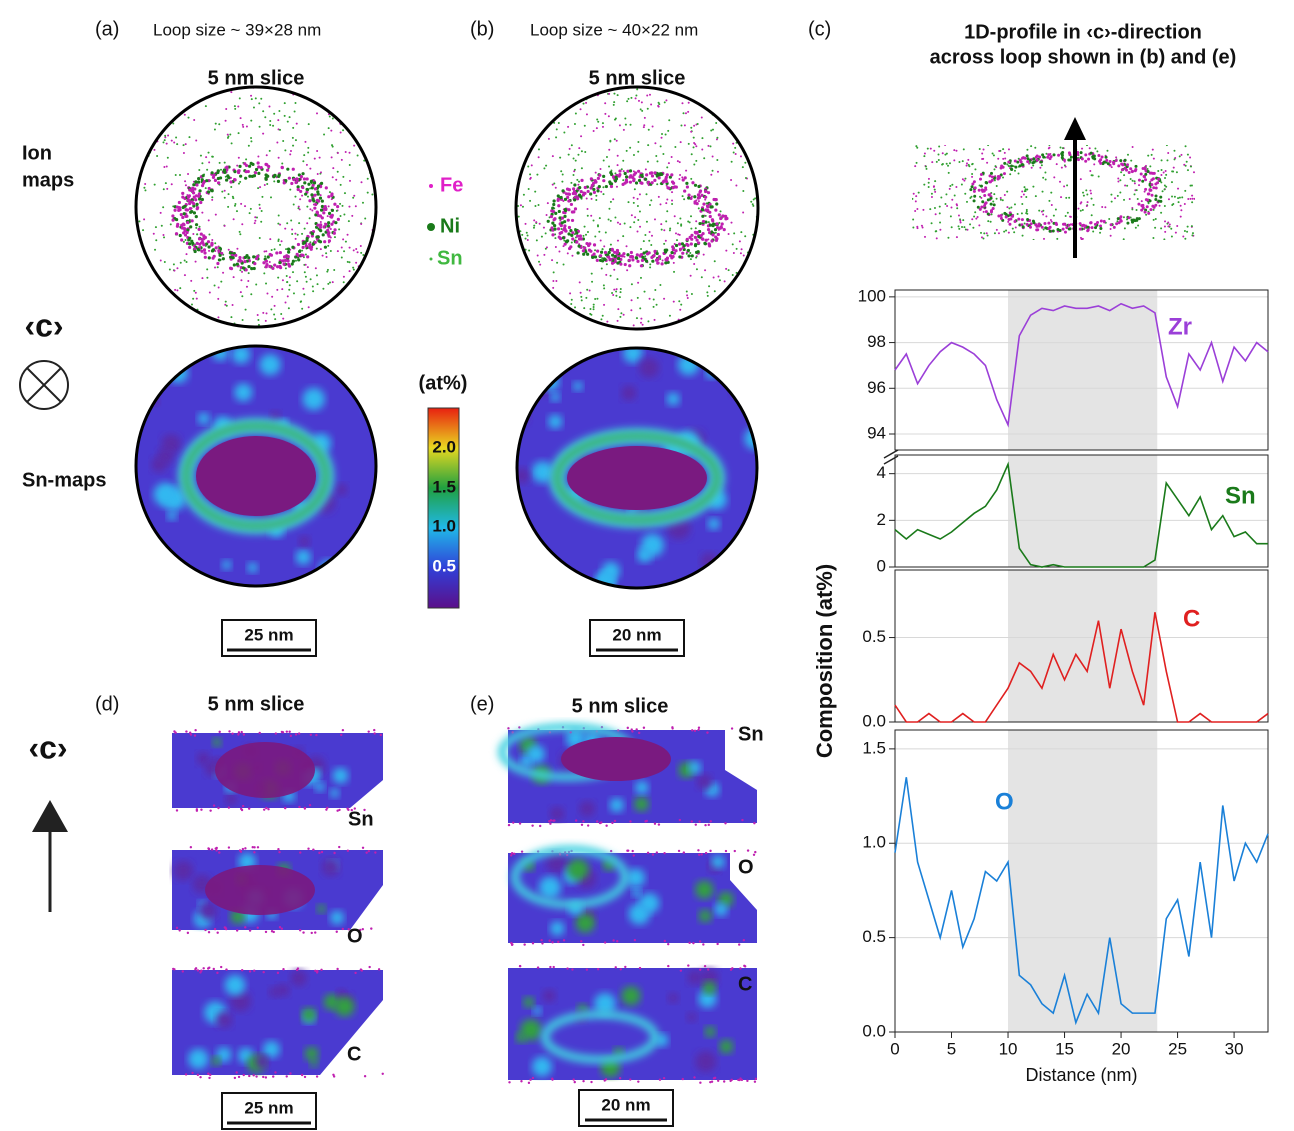 The height and width of the screenshot is (1131, 1294). I want to click on legend-entry: Ni, so click(450, 226).